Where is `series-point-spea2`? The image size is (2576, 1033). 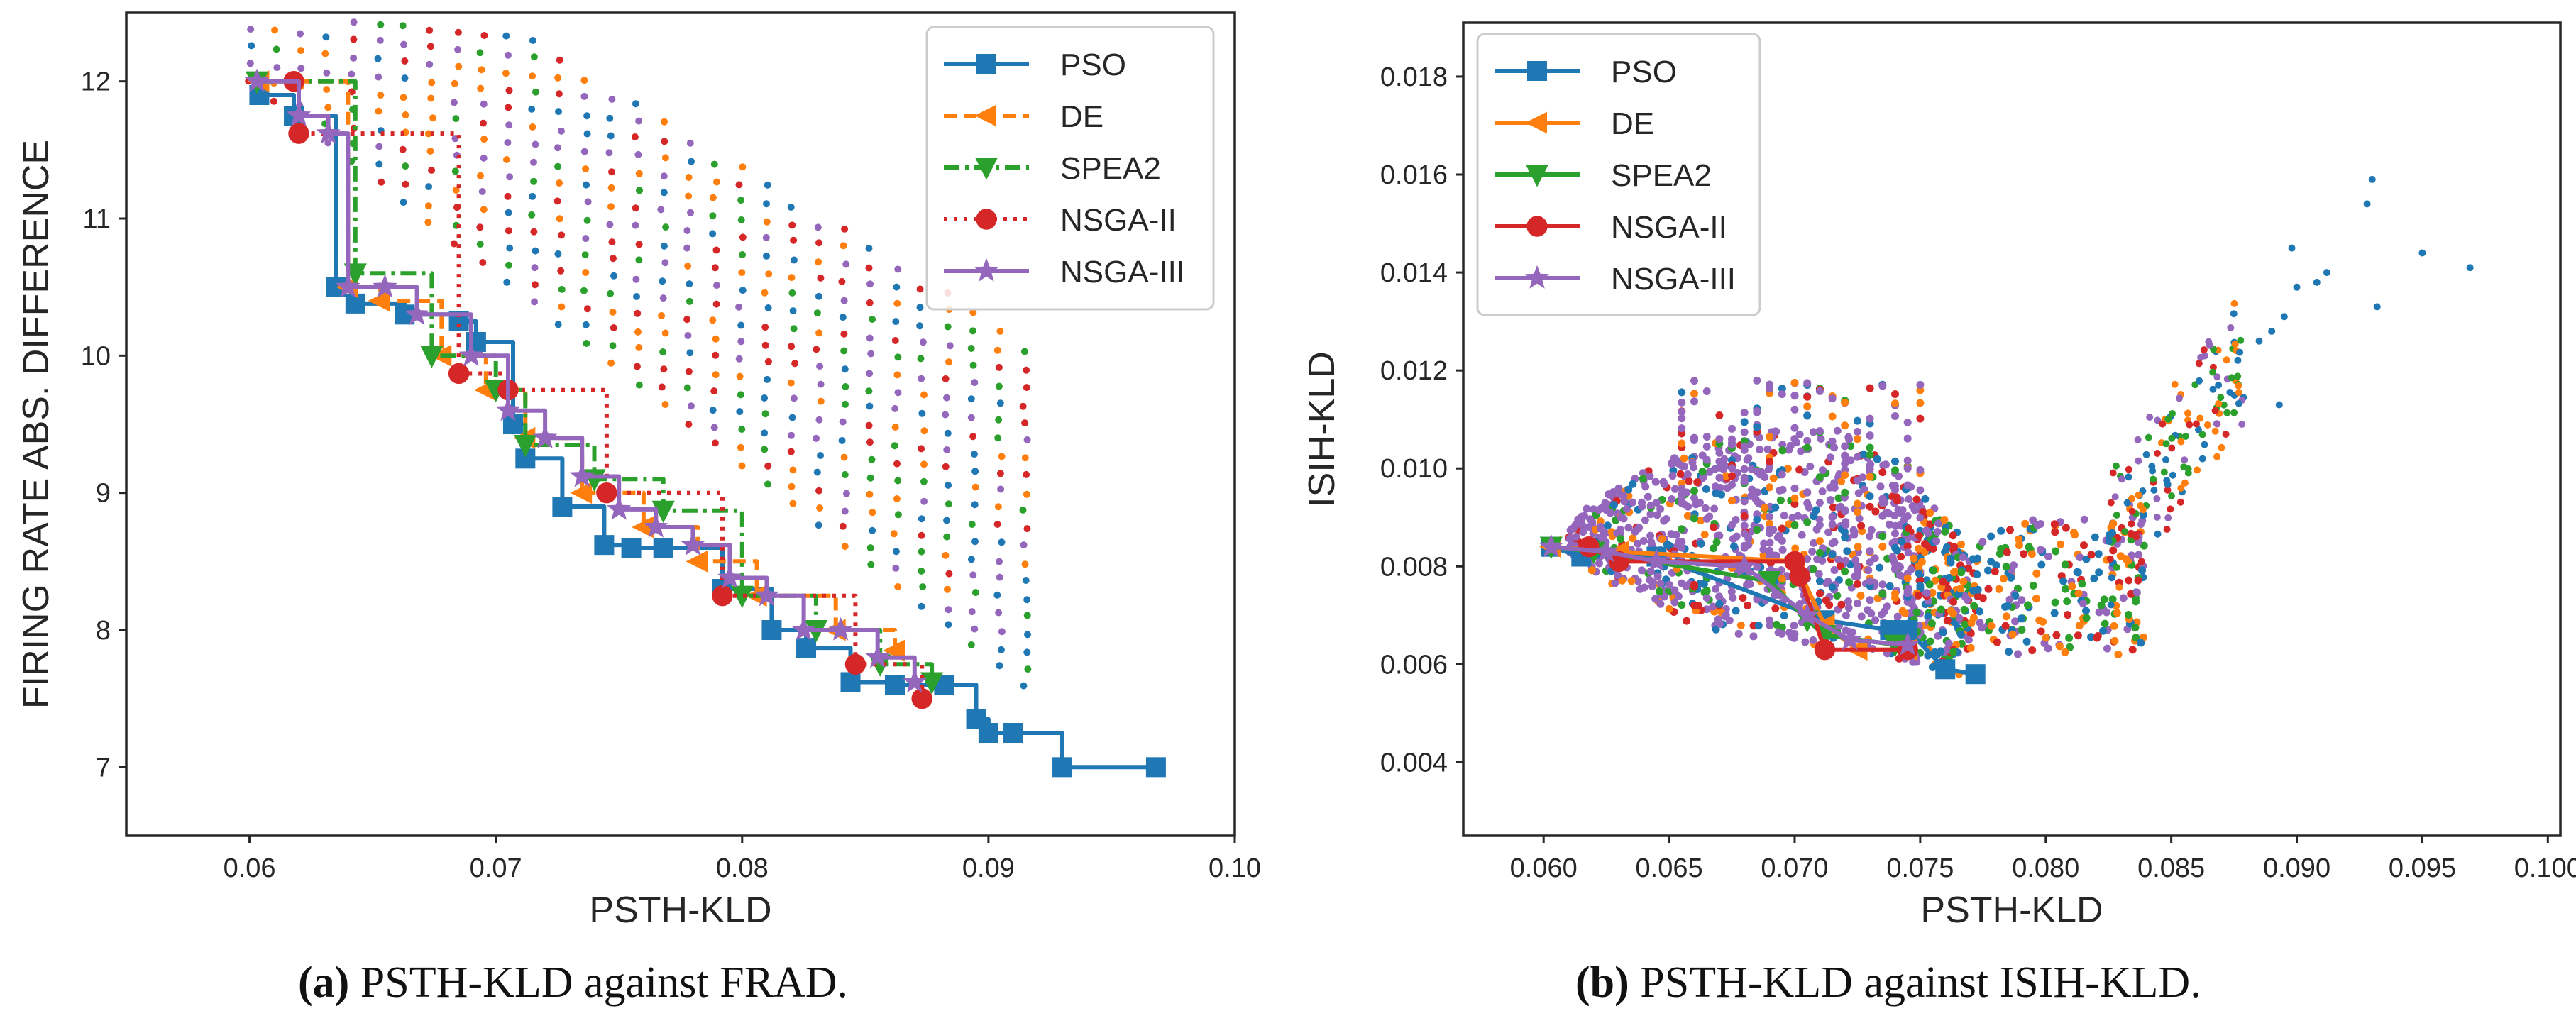 series-point-spea2 is located at coordinates (1769, 582).